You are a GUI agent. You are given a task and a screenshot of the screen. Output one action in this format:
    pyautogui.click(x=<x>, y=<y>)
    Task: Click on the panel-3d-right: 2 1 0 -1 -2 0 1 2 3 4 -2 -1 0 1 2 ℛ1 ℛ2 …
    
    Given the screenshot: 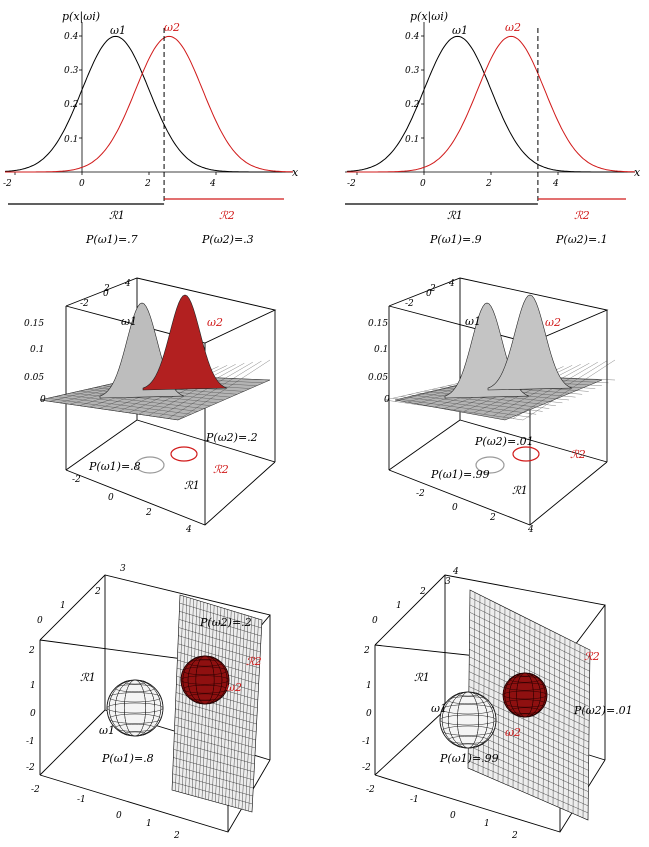 What is the action you would take?
    pyautogui.click(x=497, y=704)
    